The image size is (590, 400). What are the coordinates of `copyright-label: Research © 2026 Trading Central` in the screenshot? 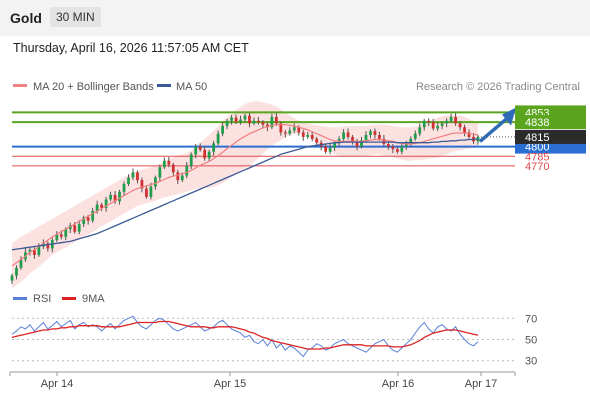 It's located at (498, 87).